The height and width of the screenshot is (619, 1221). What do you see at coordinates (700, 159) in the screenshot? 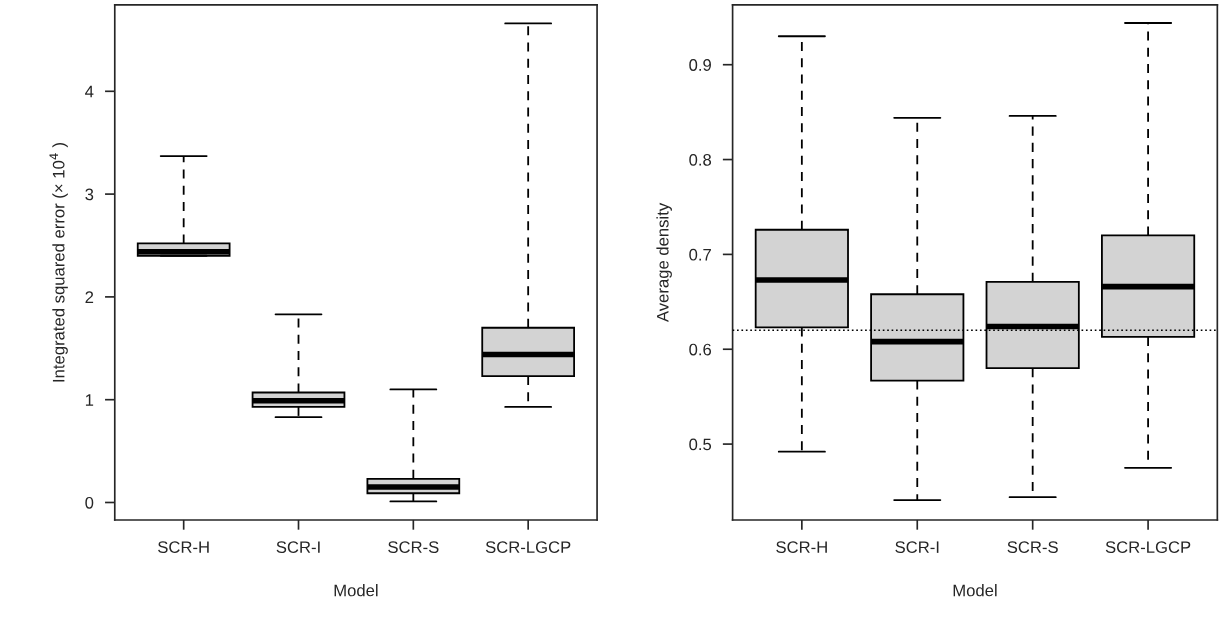
I see `y-tick-label: 0.8` at bounding box center [700, 159].